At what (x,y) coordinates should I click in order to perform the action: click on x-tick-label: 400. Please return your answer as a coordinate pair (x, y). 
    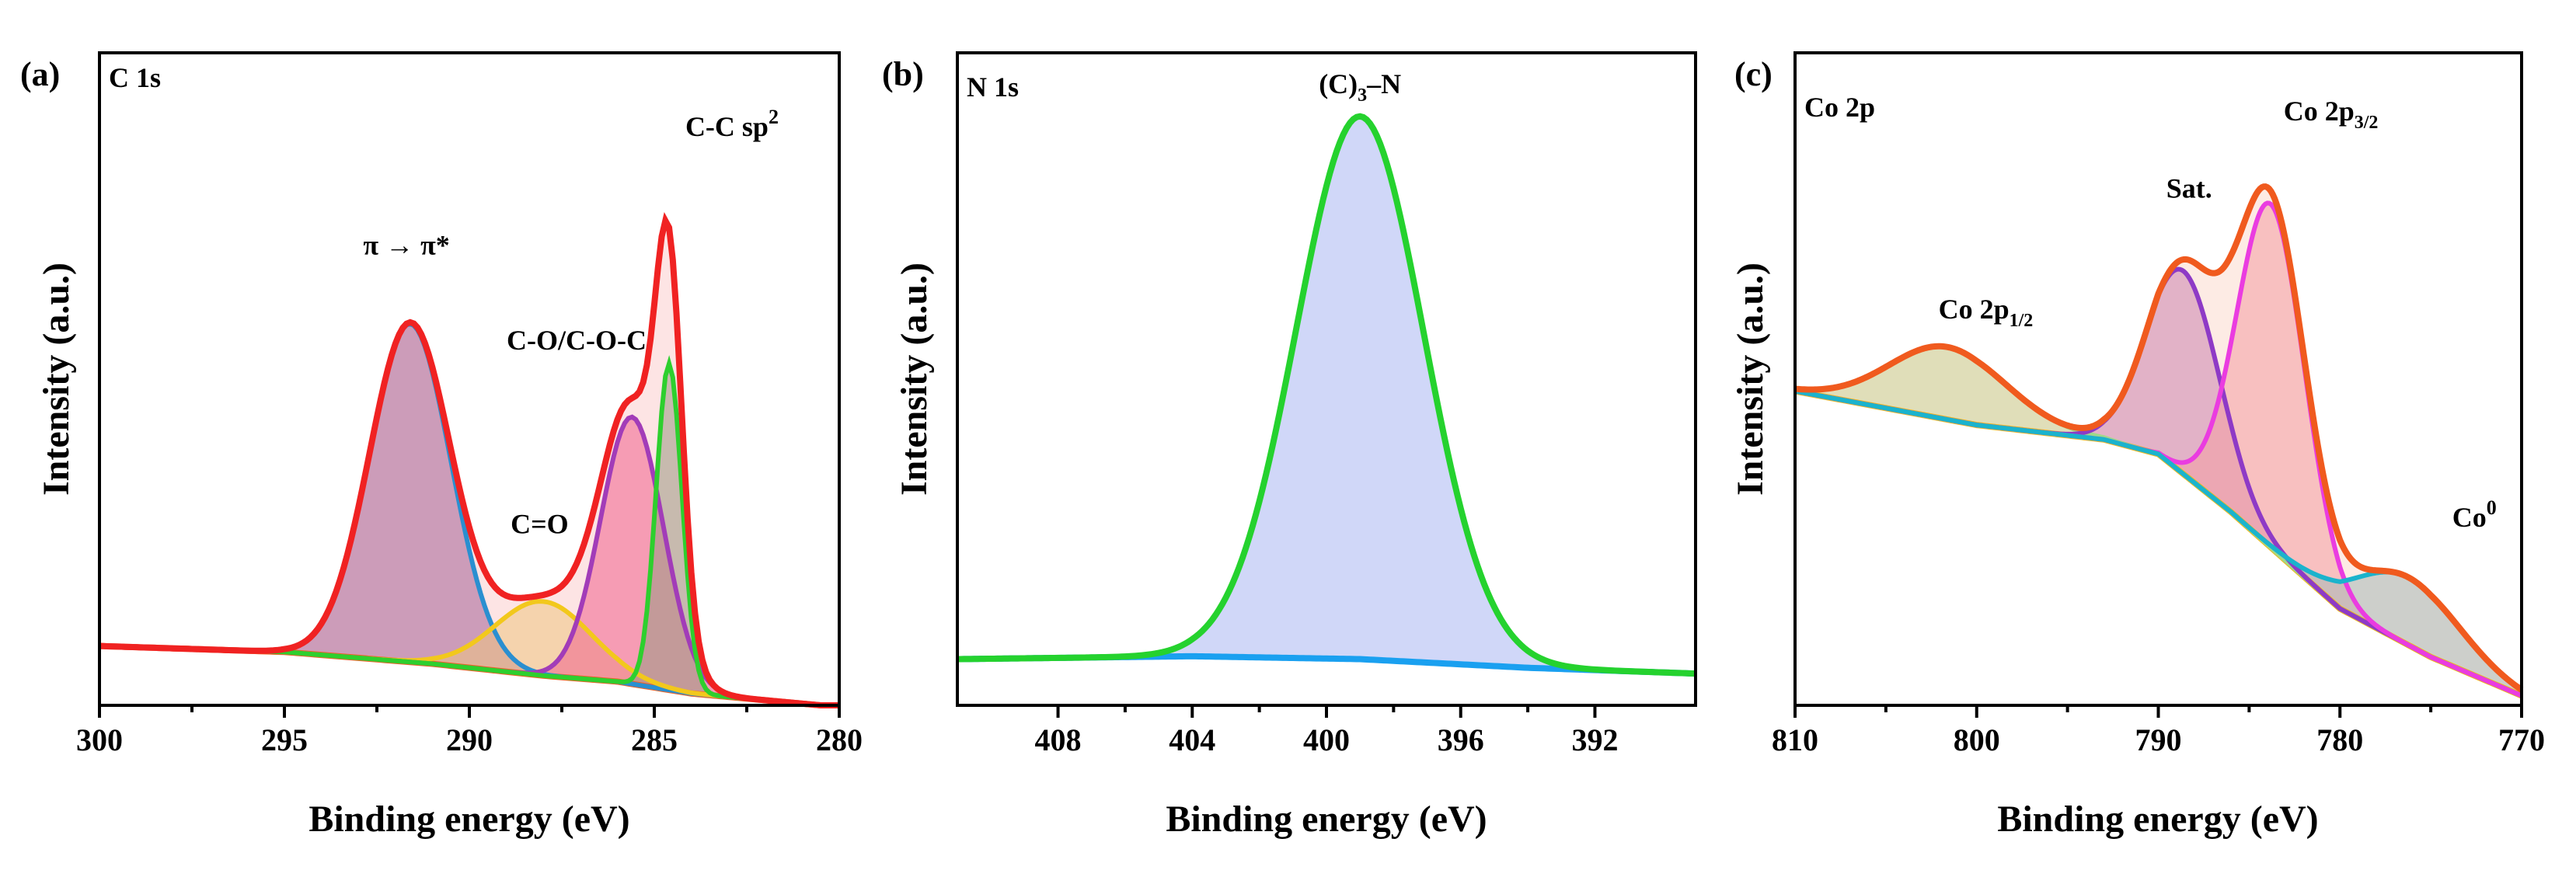
    Looking at the image, I should click on (1326, 739).